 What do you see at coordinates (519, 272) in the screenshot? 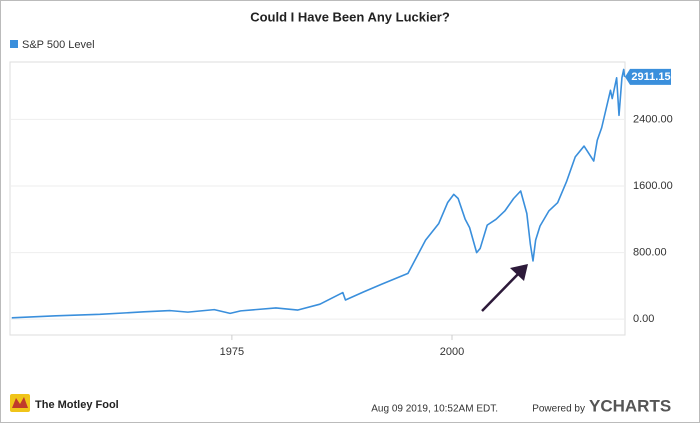
I see `arrow-head` at bounding box center [519, 272].